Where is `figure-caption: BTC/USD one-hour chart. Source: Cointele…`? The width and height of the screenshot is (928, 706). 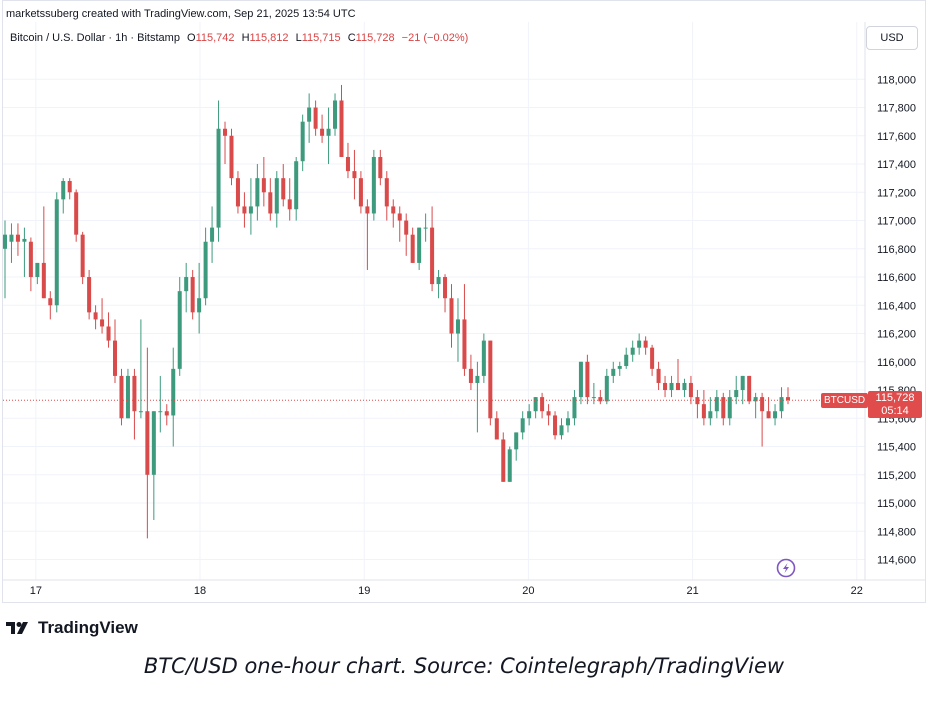
figure-caption: BTC/USD one-hour chart. Source: Cointele… is located at coordinates (464, 666).